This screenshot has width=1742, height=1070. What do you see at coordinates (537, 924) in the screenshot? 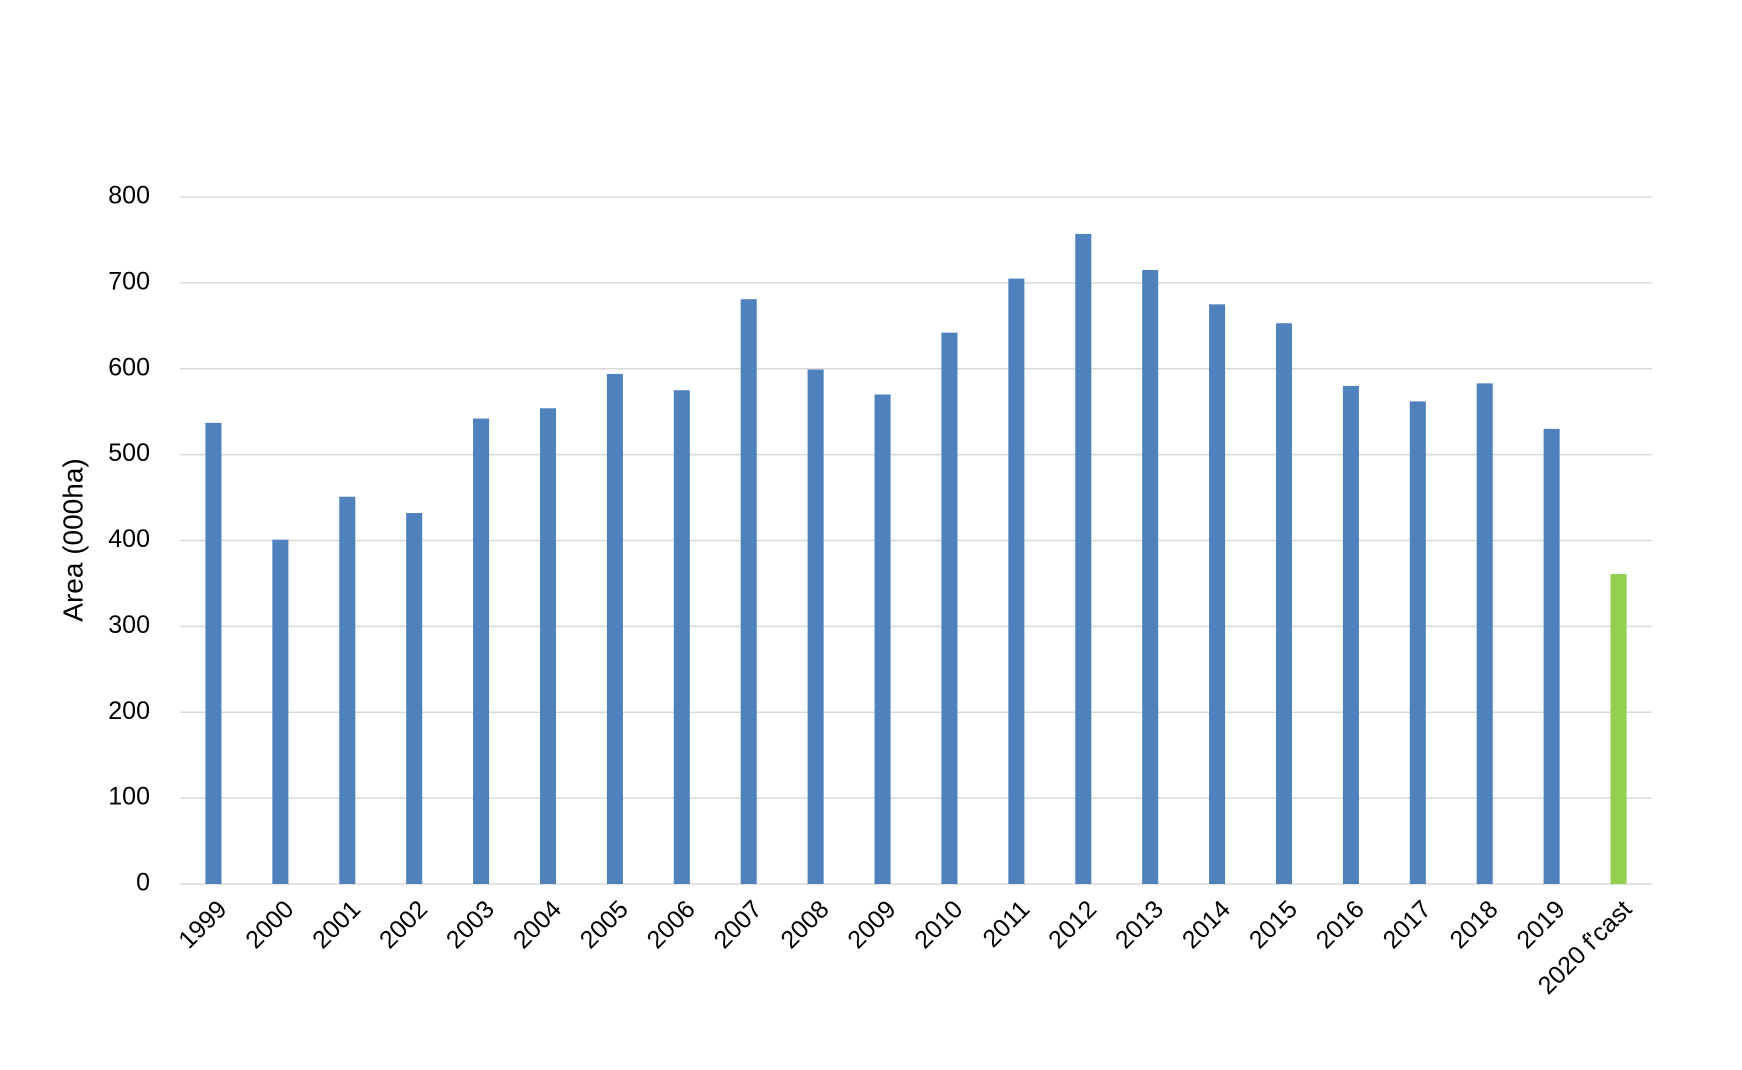
I see `x-tick-label: 2004` at bounding box center [537, 924].